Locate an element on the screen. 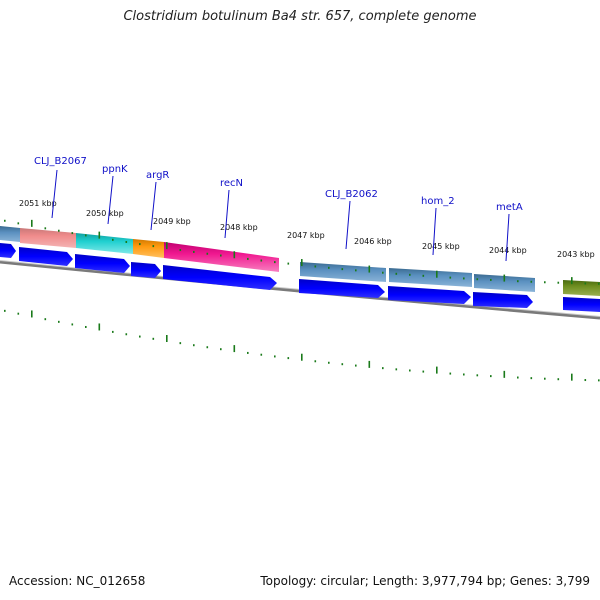 The height and width of the screenshot is (600, 600). outer-tick-ring is located at coordinates (302, 252).